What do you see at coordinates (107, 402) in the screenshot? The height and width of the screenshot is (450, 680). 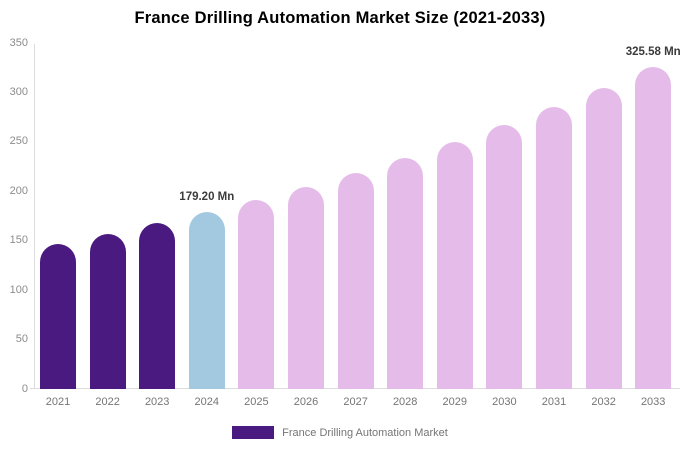 I see `x-tick-label: 2022` at bounding box center [107, 402].